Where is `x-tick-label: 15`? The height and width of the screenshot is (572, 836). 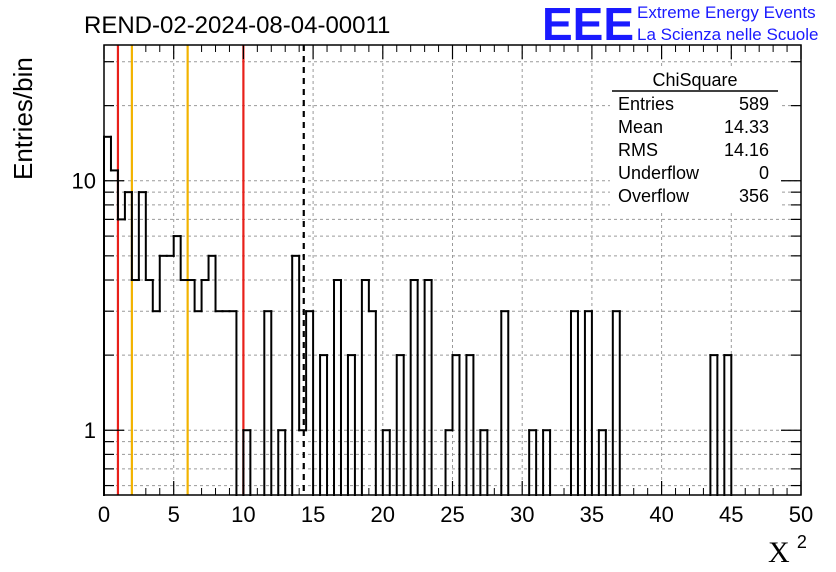
x-tick-label: 15 is located at coordinates (313, 514).